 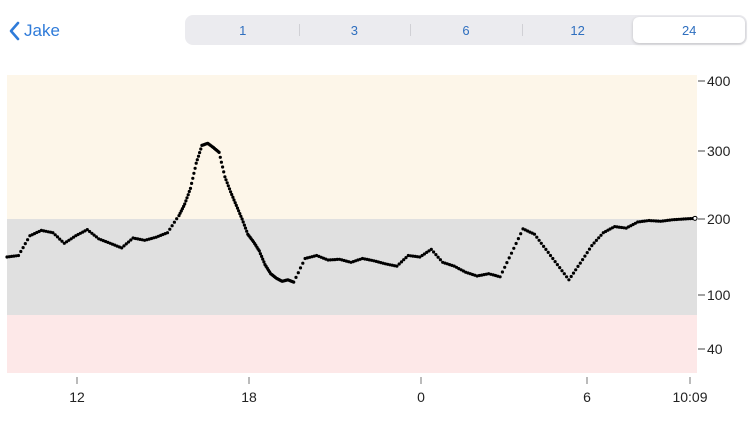 I want to click on segment-3h: 3, so click(x=354, y=30).